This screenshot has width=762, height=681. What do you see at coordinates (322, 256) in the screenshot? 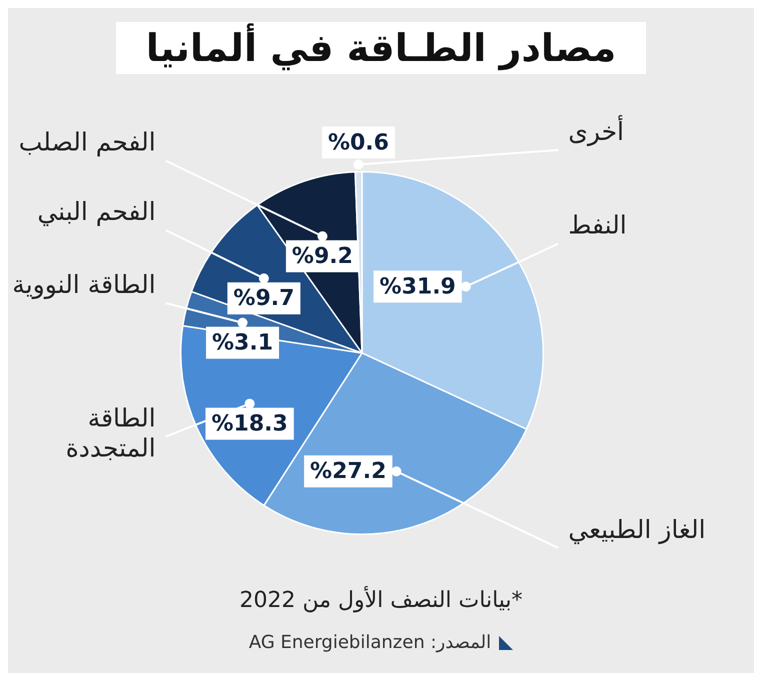
I see `data-label: %9.2` at bounding box center [322, 256].